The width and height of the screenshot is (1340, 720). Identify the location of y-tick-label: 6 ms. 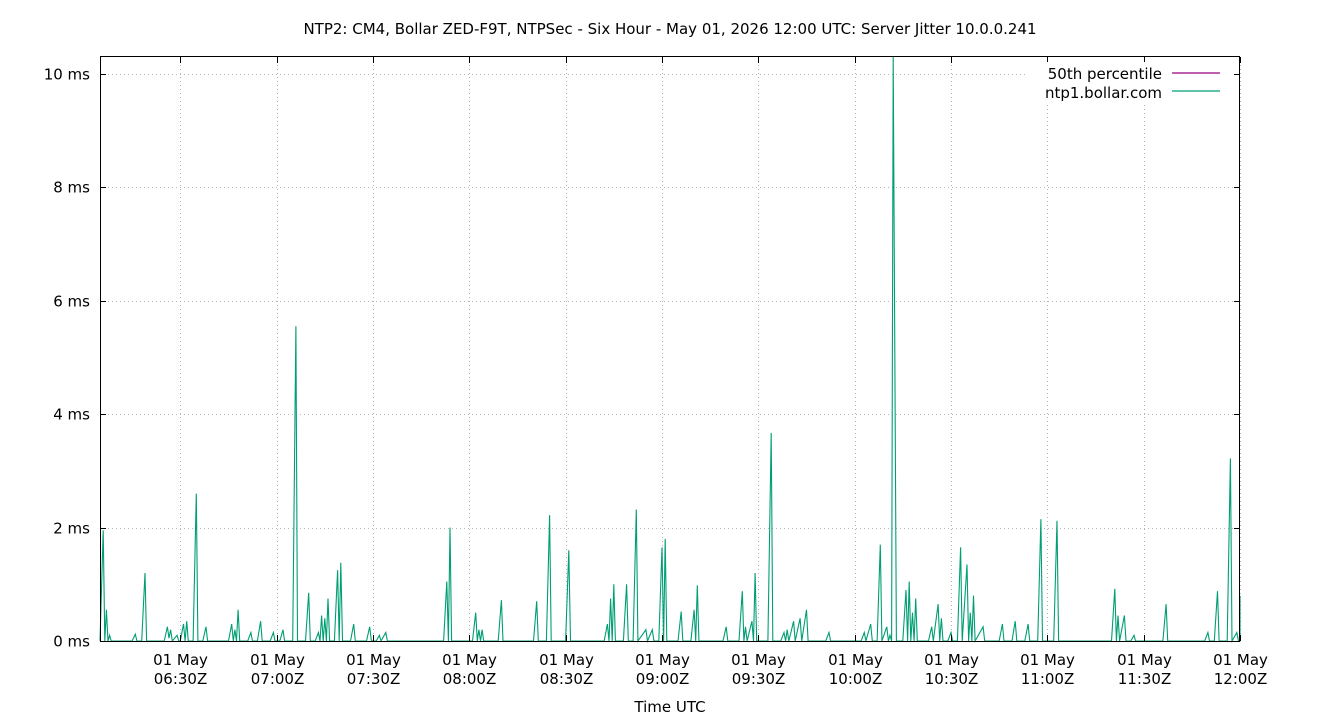
(71, 302).